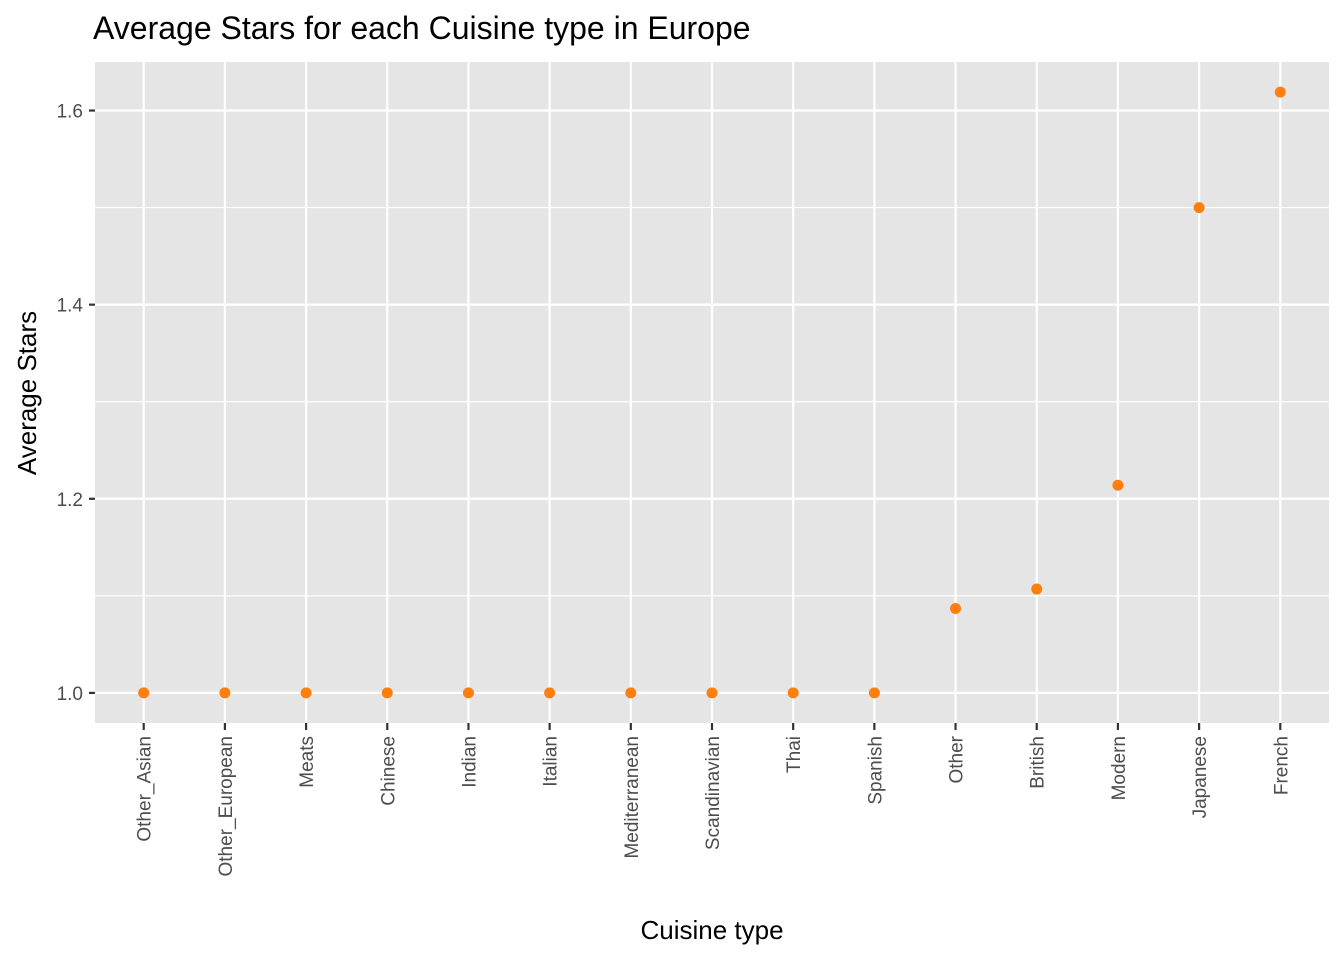 Image resolution: width=1344 pixels, height=960 pixels. What do you see at coordinates (713, 793) in the screenshot?
I see `x-tick-label: Scandinavian` at bounding box center [713, 793].